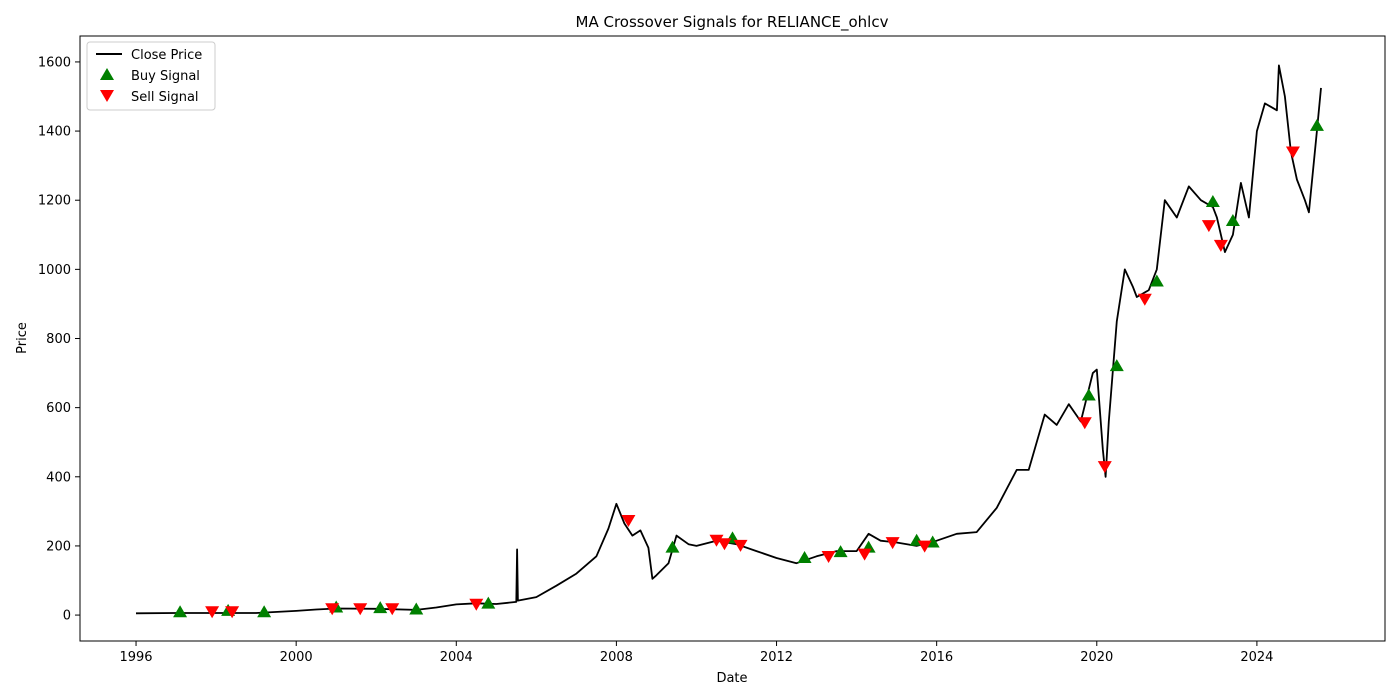 Image resolution: width=1400 pixels, height=700 pixels. Describe the element at coordinates (54, 201) in the screenshot. I see `y-tick-label: 1200` at that location.